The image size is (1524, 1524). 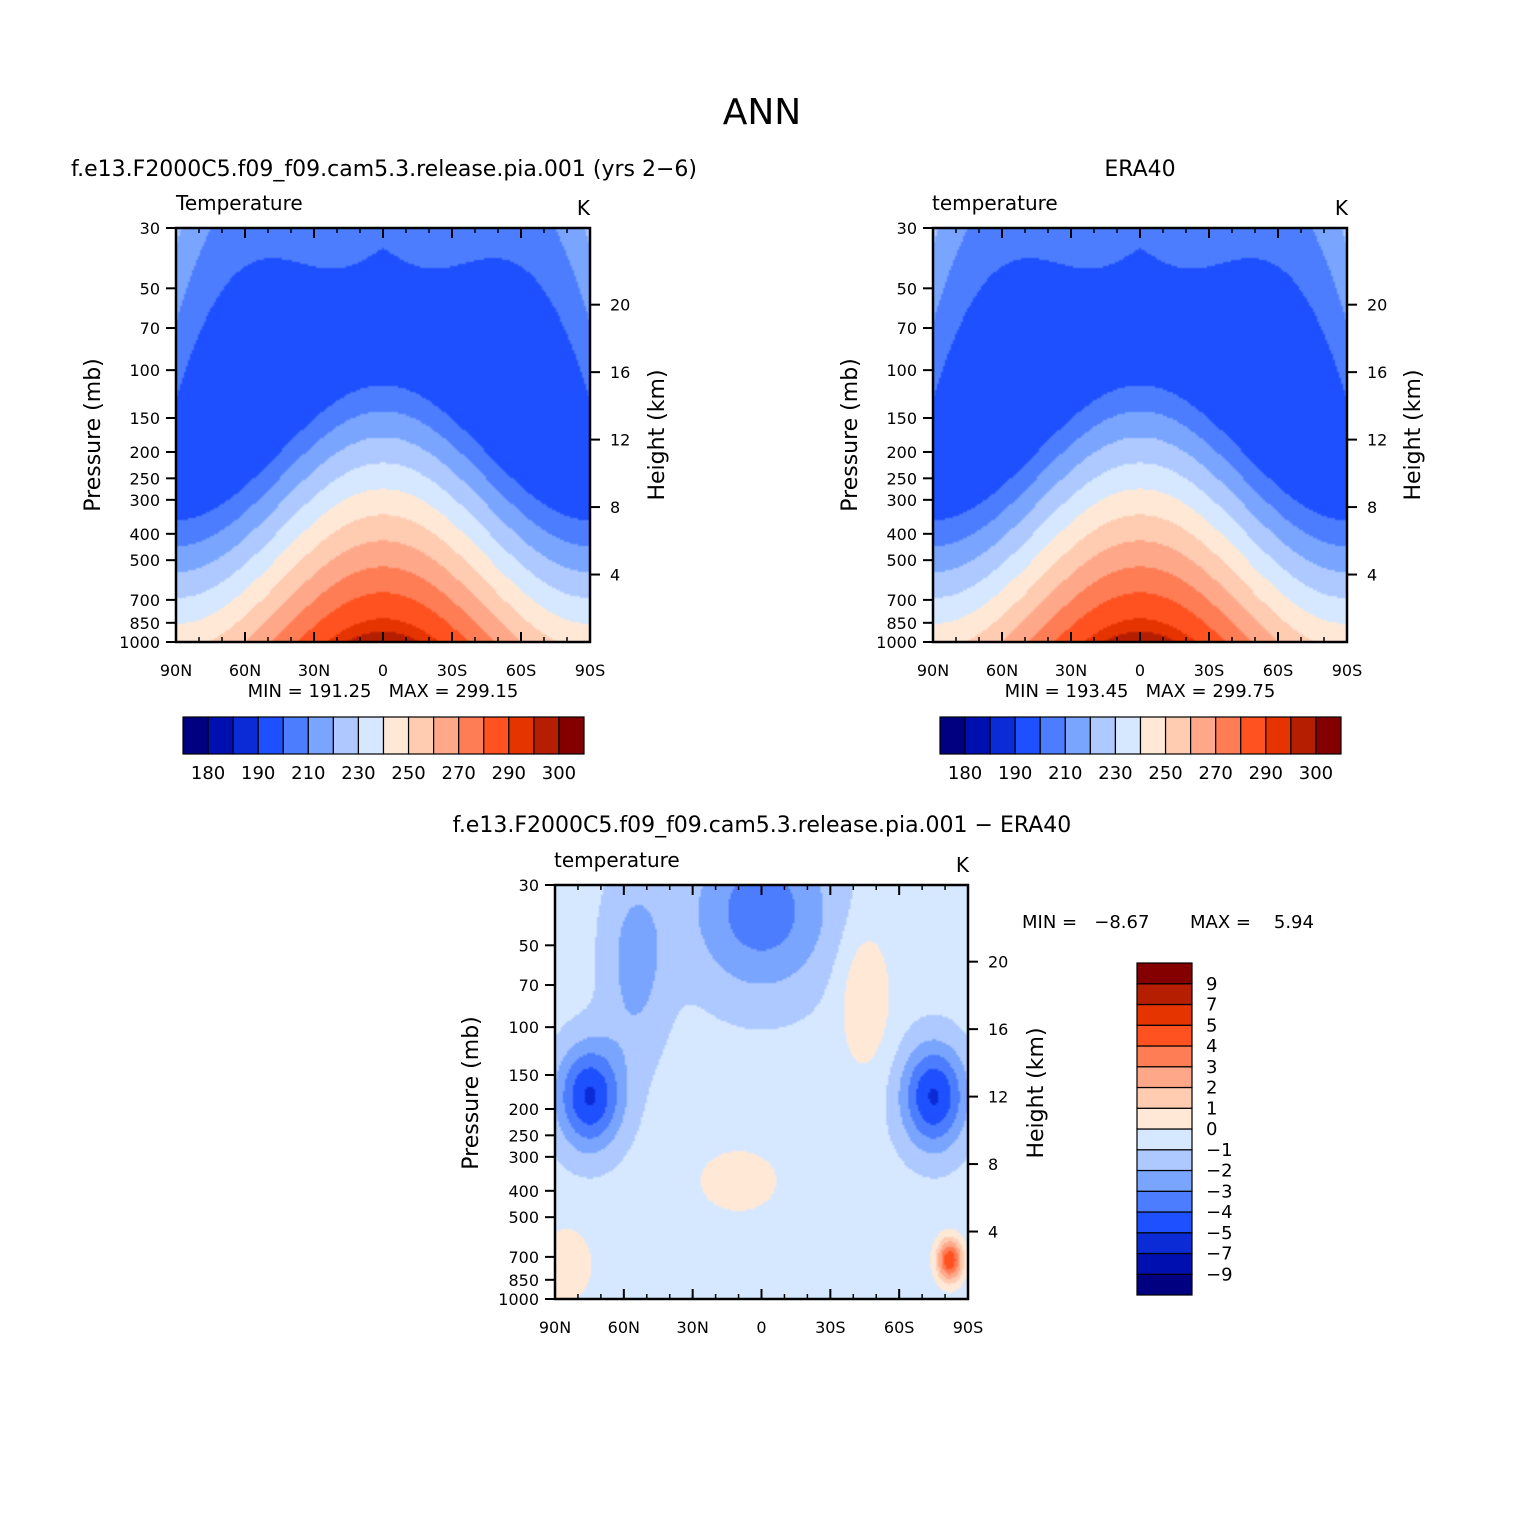 I want to click on colorbar-label: 180, so click(x=965, y=773).